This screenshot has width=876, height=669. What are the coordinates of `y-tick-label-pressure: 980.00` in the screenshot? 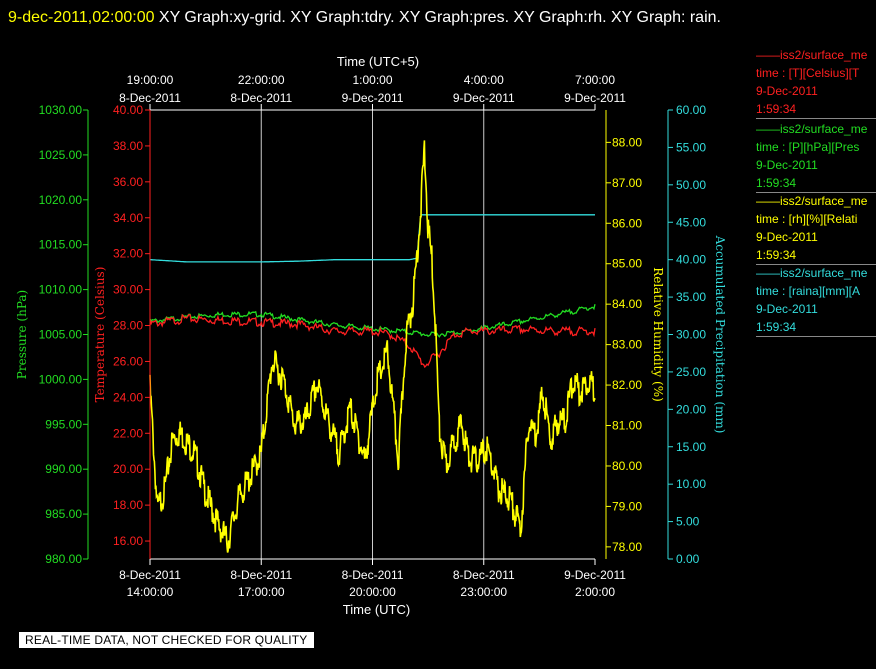 It's located at (63, 559).